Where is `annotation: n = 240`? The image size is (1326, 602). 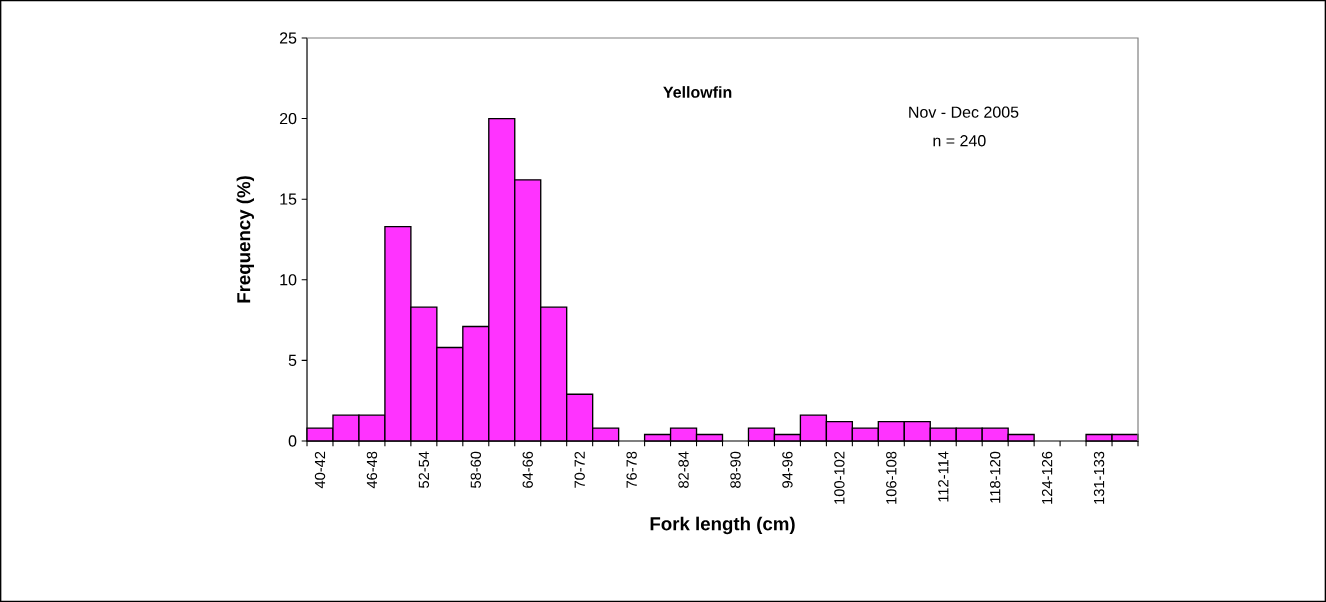
annotation: n = 240 is located at coordinates (959, 141).